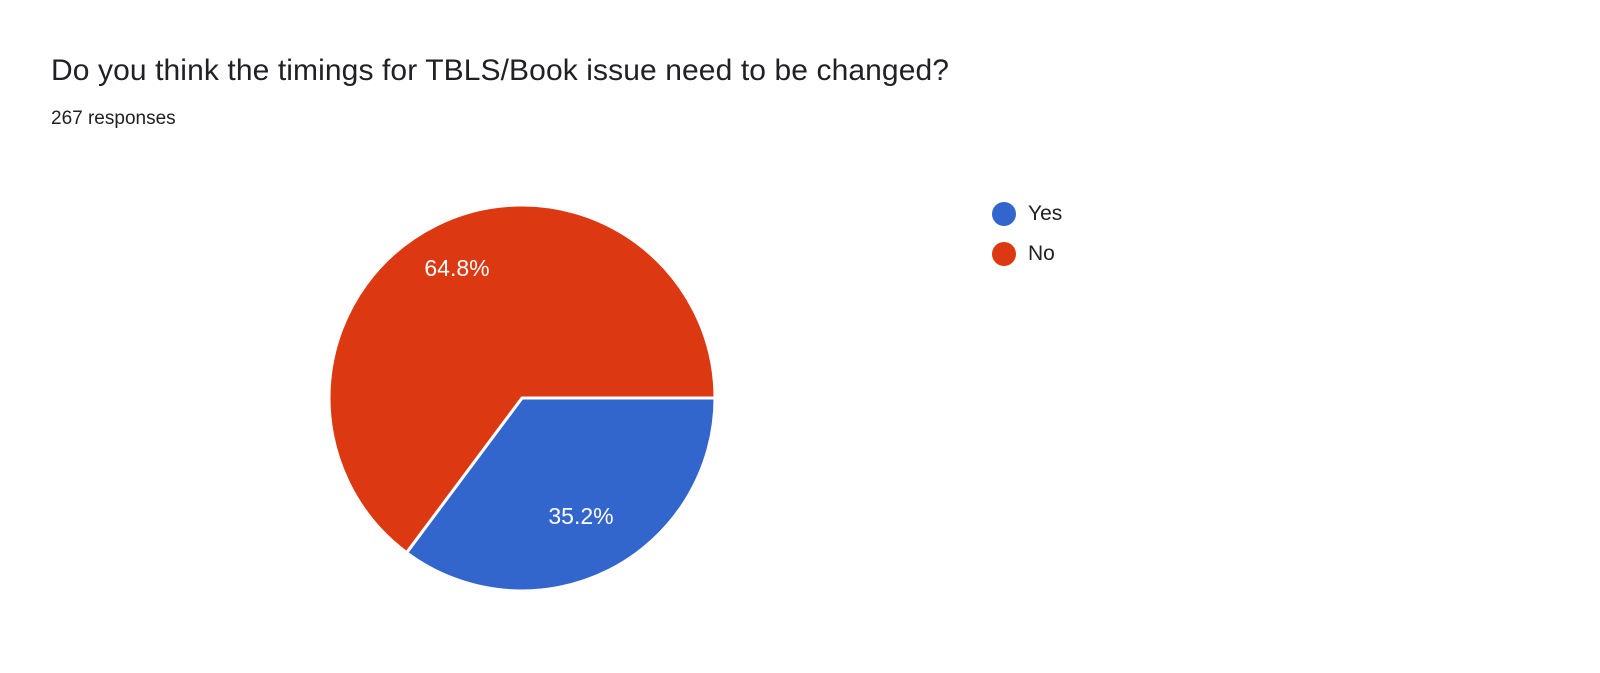 This screenshot has width=1600, height=673. What do you see at coordinates (1027, 254) in the screenshot?
I see `legend-item-no: No` at bounding box center [1027, 254].